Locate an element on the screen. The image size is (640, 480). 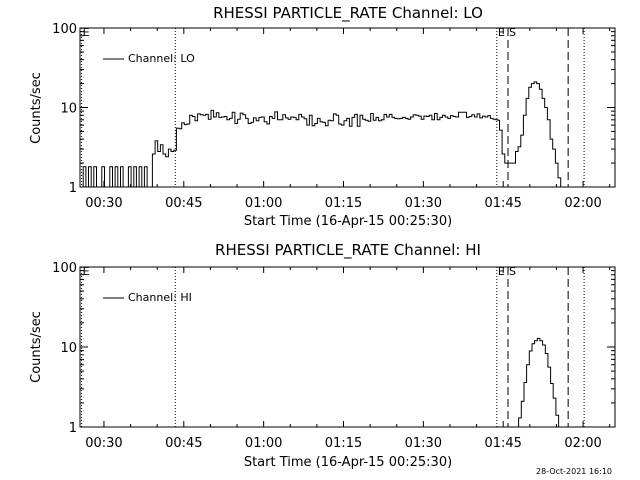
marker-label-hi-0: E is located at coordinates (86, 271).